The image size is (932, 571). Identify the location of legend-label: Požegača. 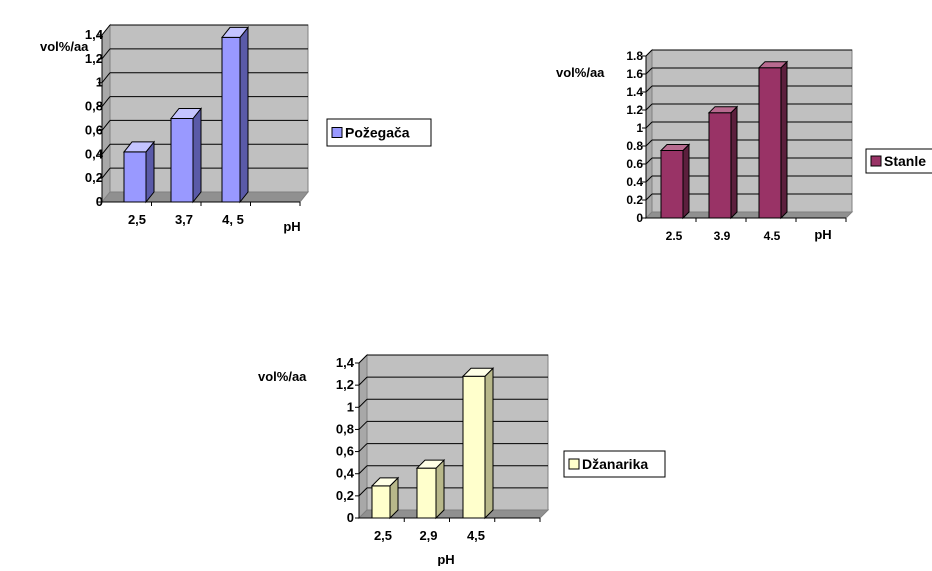
(377, 133).